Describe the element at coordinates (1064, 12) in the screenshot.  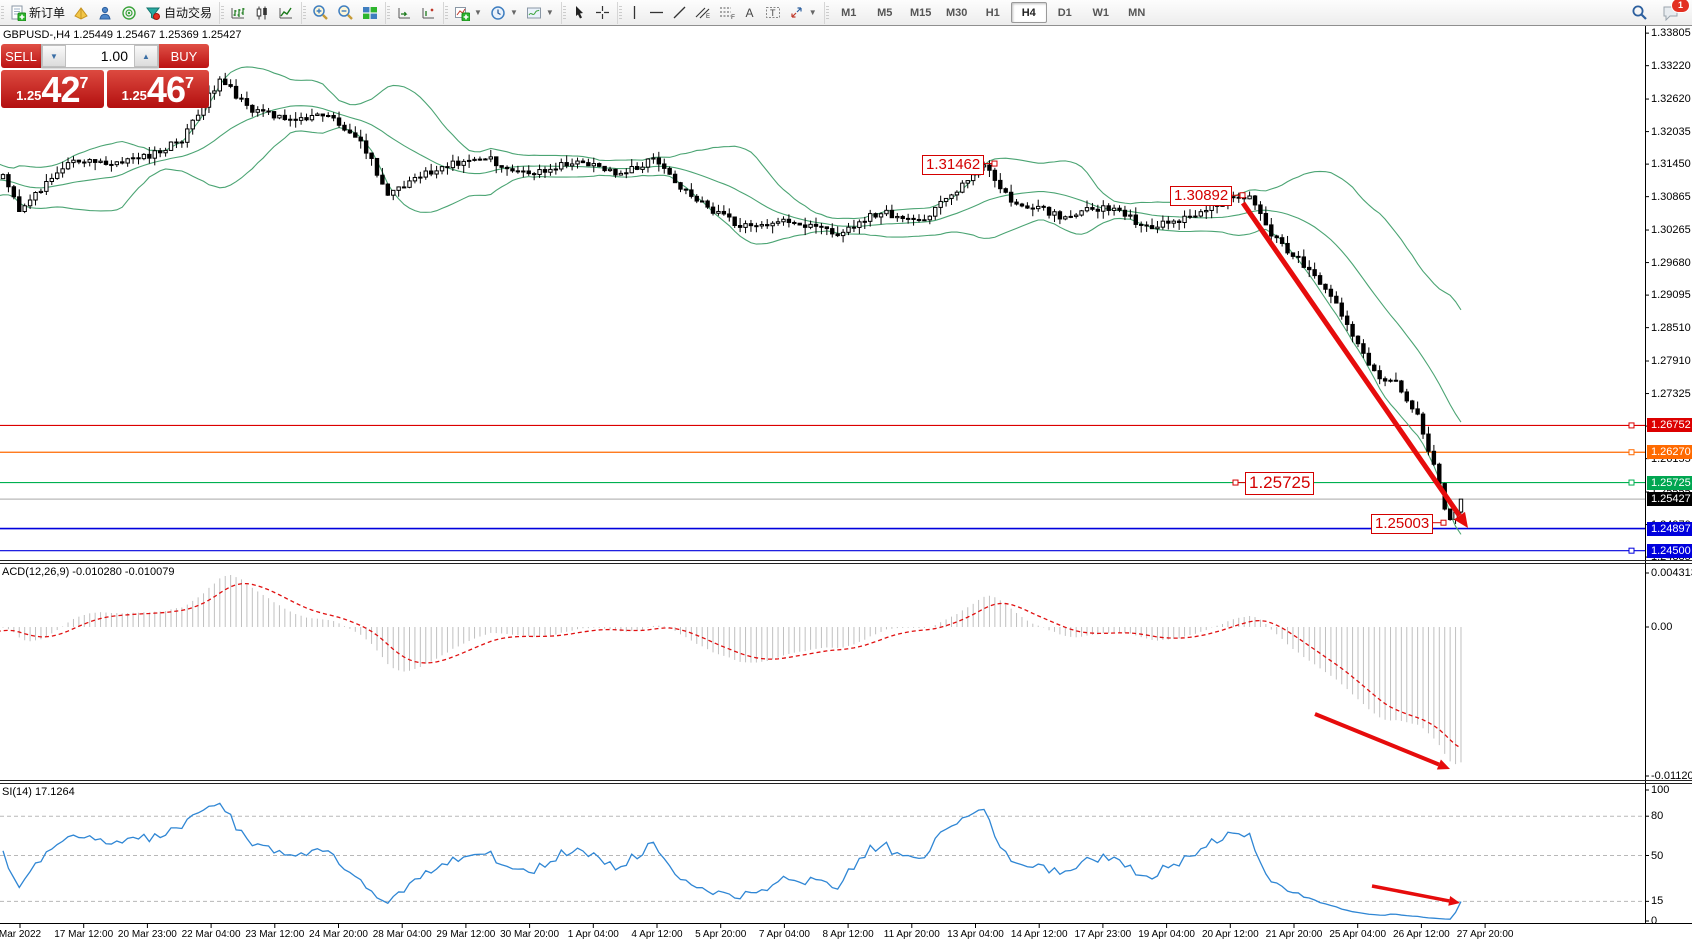
I see `timeframe-D1: D1` at that location.